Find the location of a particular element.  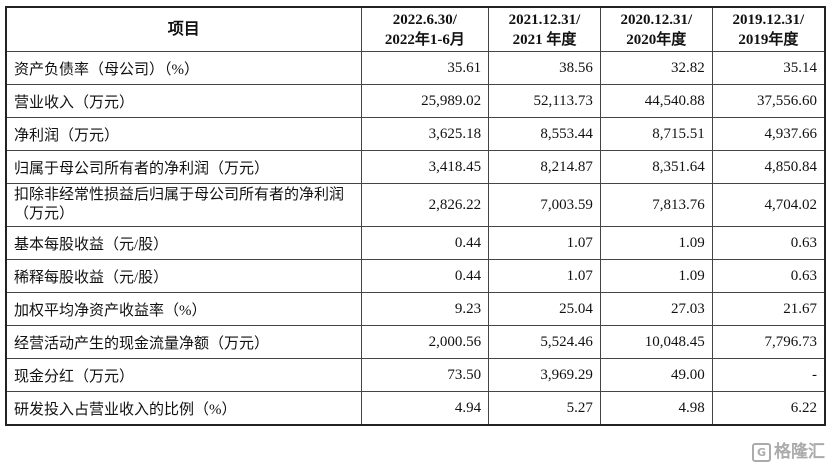

cell-value: 52,113.73 is located at coordinates (544, 101).